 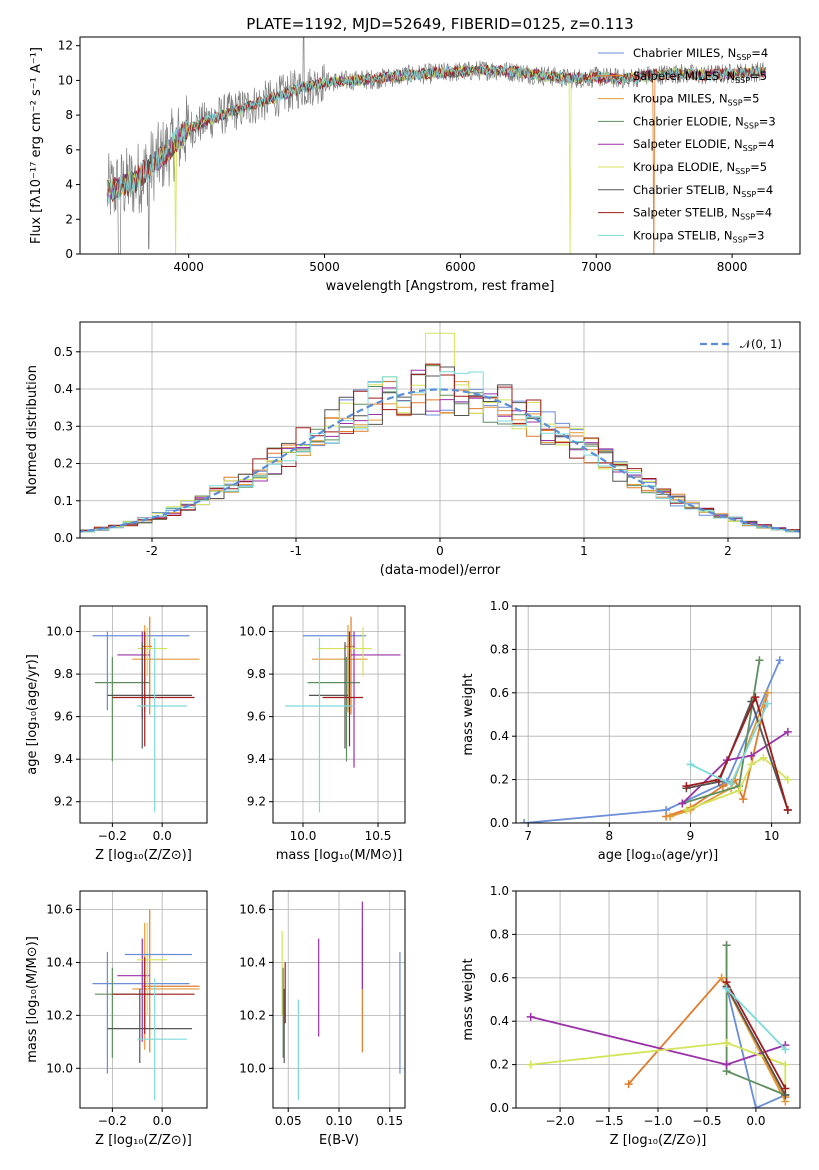 What do you see at coordinates (440, 570) in the screenshot?
I see `x-axis-label: (data-model)/error` at bounding box center [440, 570].